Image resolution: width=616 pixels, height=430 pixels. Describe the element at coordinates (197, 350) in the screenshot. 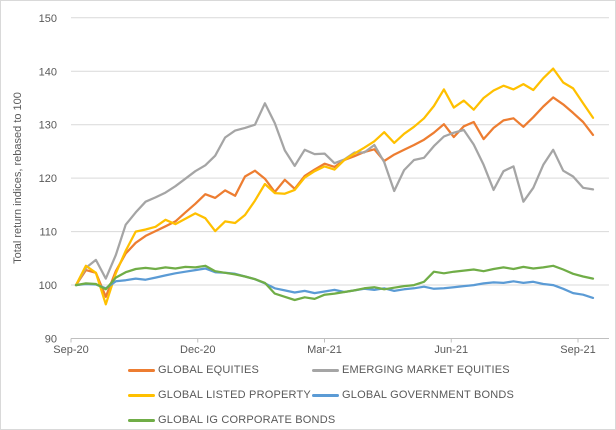

I see `x-tick-label: Dec-20` at that location.